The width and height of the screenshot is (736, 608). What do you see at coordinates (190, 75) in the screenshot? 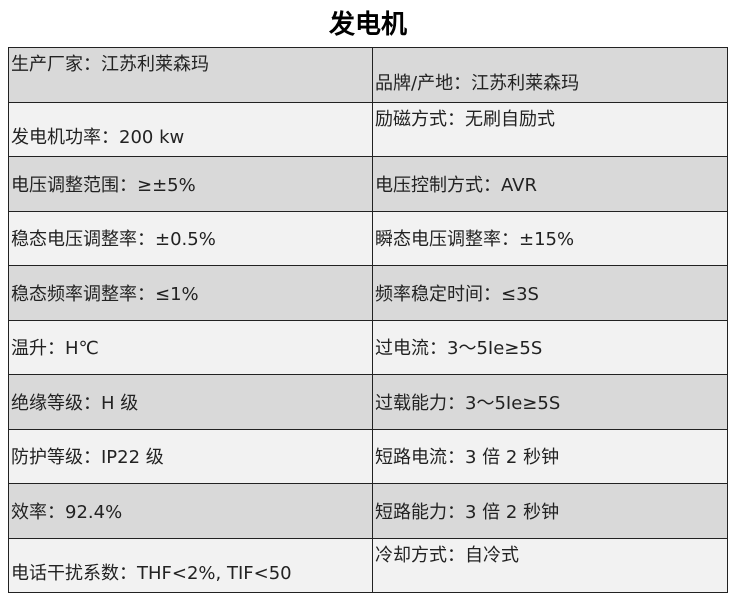
I see `spec-cell: 生产厂家：江苏利莱森玛` at bounding box center [190, 75].